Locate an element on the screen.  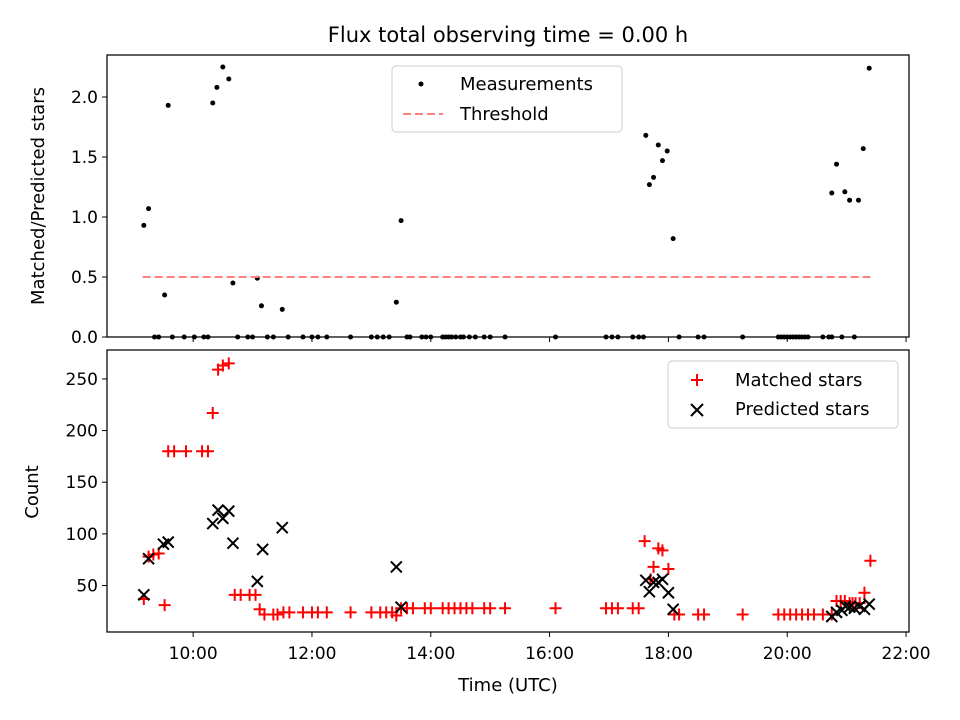
ratio-y-axis-label: Matched/Predicted stars is located at coordinates (38, 196).